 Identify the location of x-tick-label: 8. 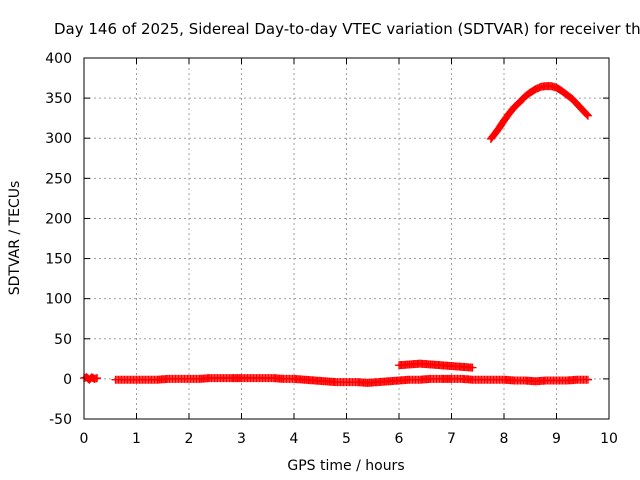
(504, 439).